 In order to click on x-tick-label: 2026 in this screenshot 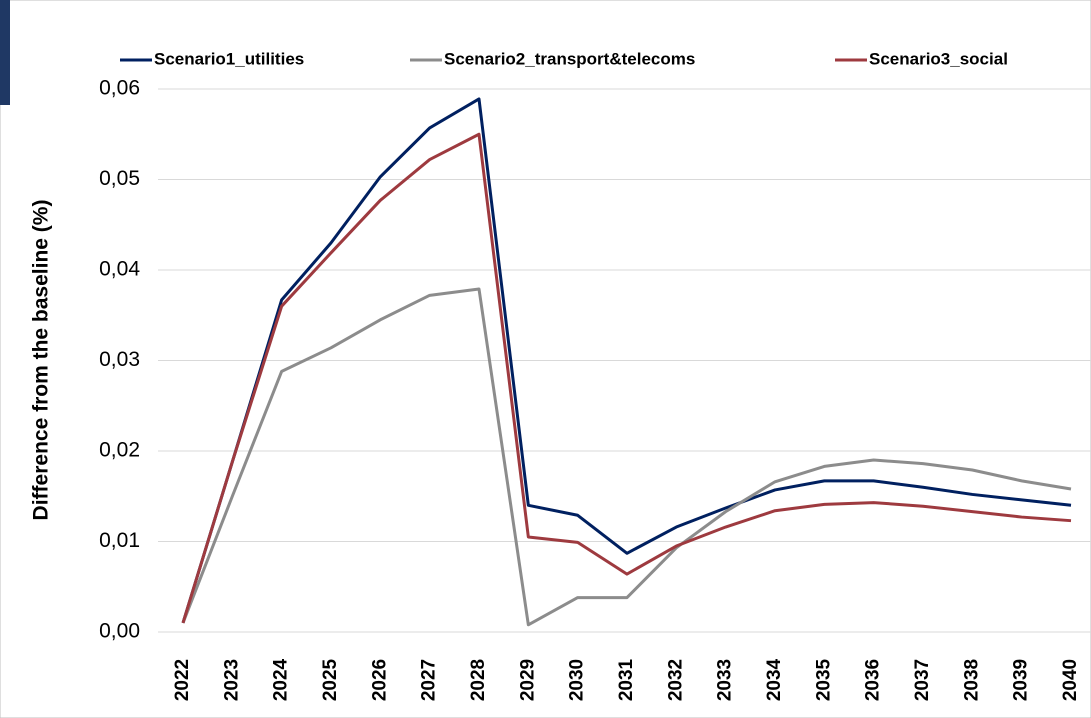, I will do `click(379, 680)`.